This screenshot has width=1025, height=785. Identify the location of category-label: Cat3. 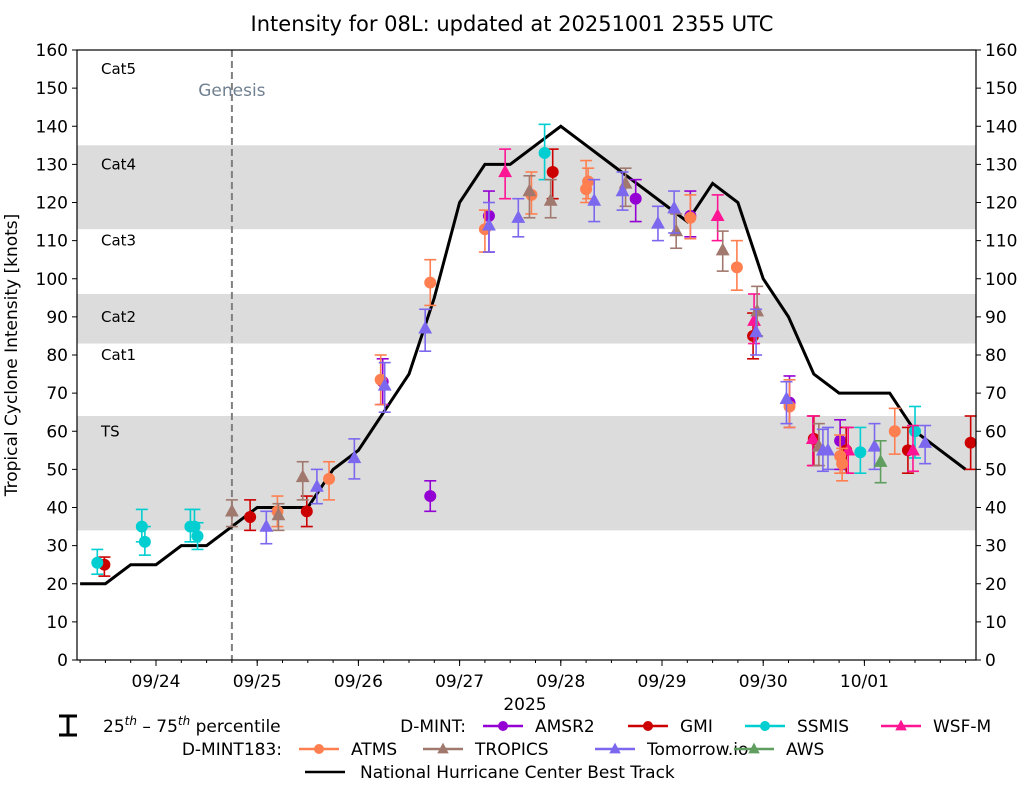
(118, 241).